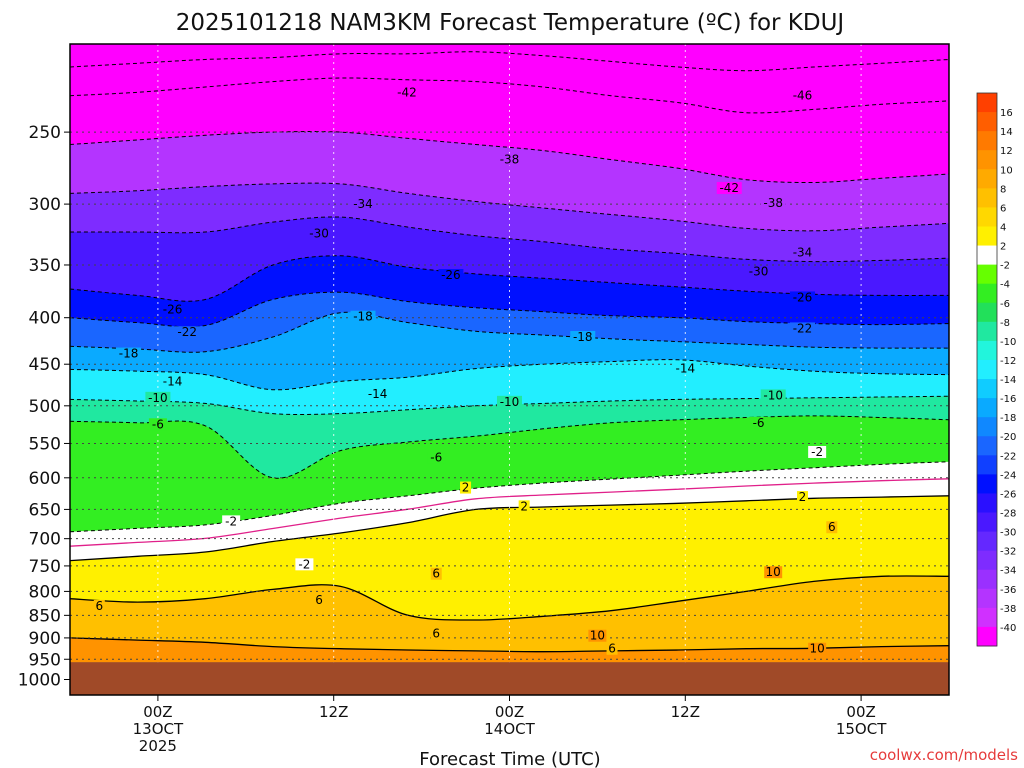 This screenshot has width=1024, height=768. I want to click on colorbar-label: -38, so click(1008, 609).